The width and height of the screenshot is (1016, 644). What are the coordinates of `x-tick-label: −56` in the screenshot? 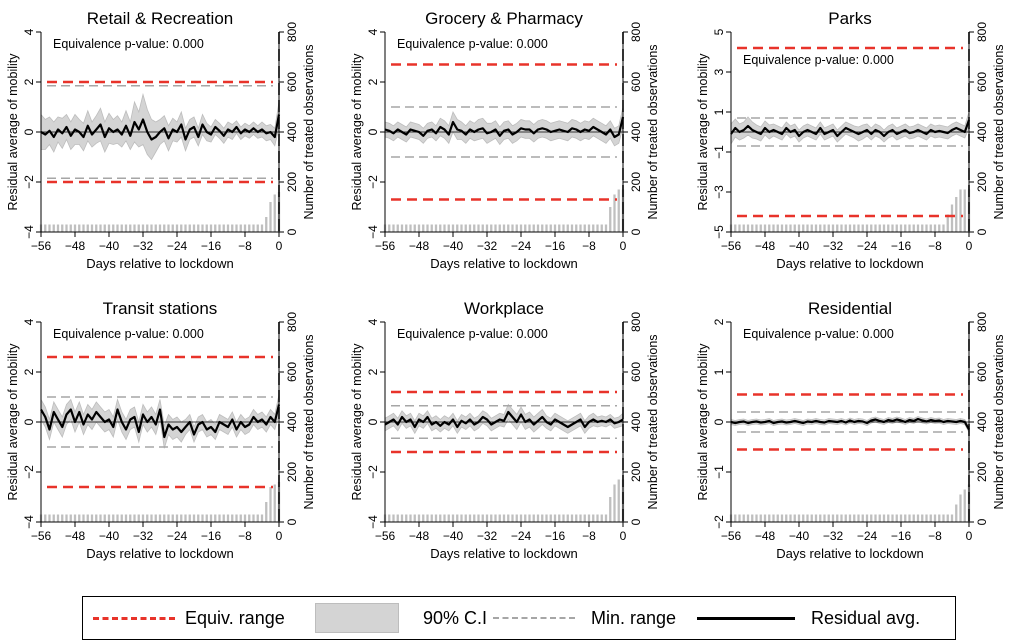 It's located at (41, 246).